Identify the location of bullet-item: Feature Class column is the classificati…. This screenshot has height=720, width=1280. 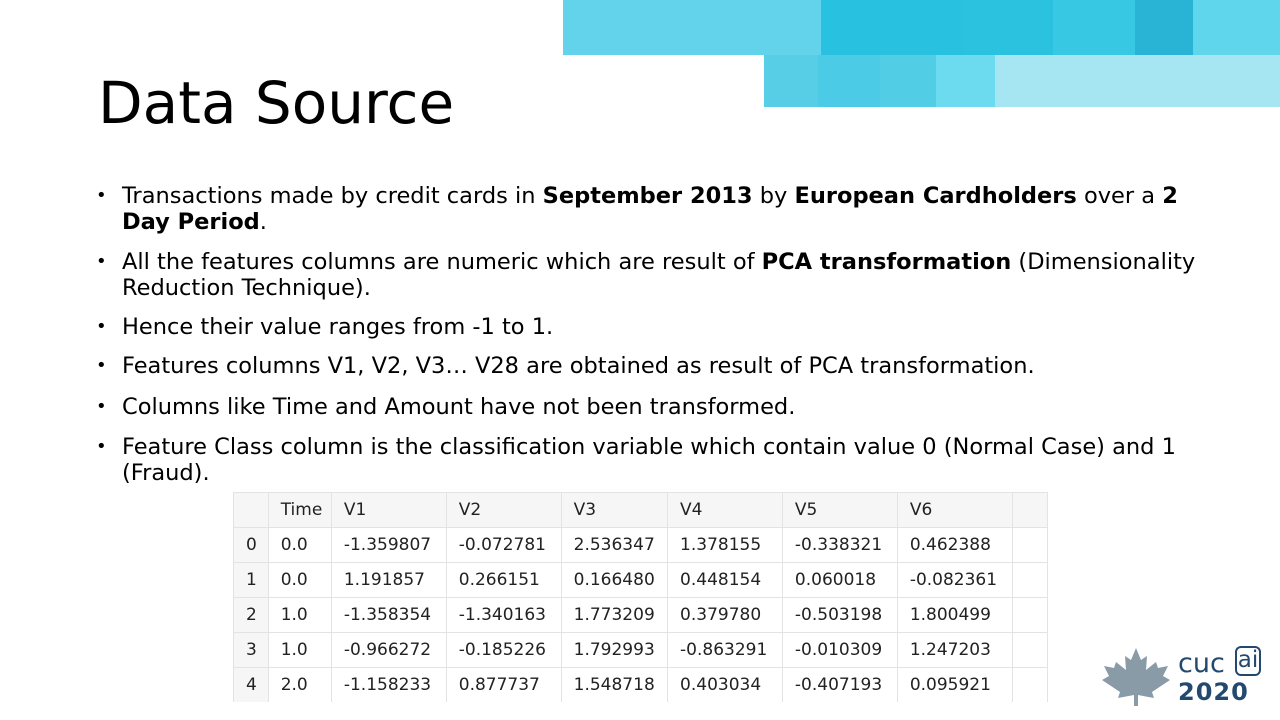
(646, 460).